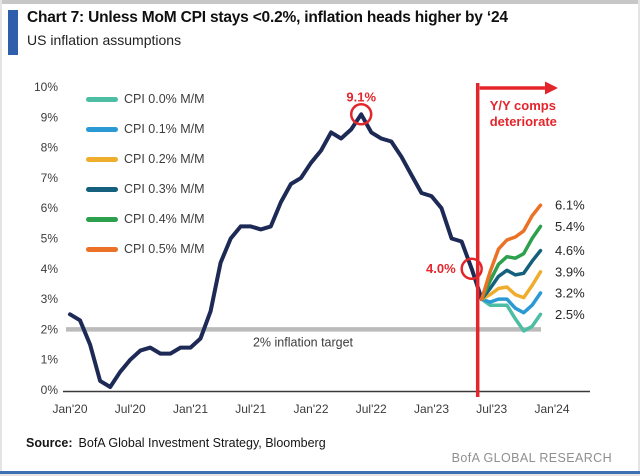 This screenshot has height=476, width=640. Describe the element at coordinates (13, 32) in the screenshot. I see `title-accent-bar` at that location.